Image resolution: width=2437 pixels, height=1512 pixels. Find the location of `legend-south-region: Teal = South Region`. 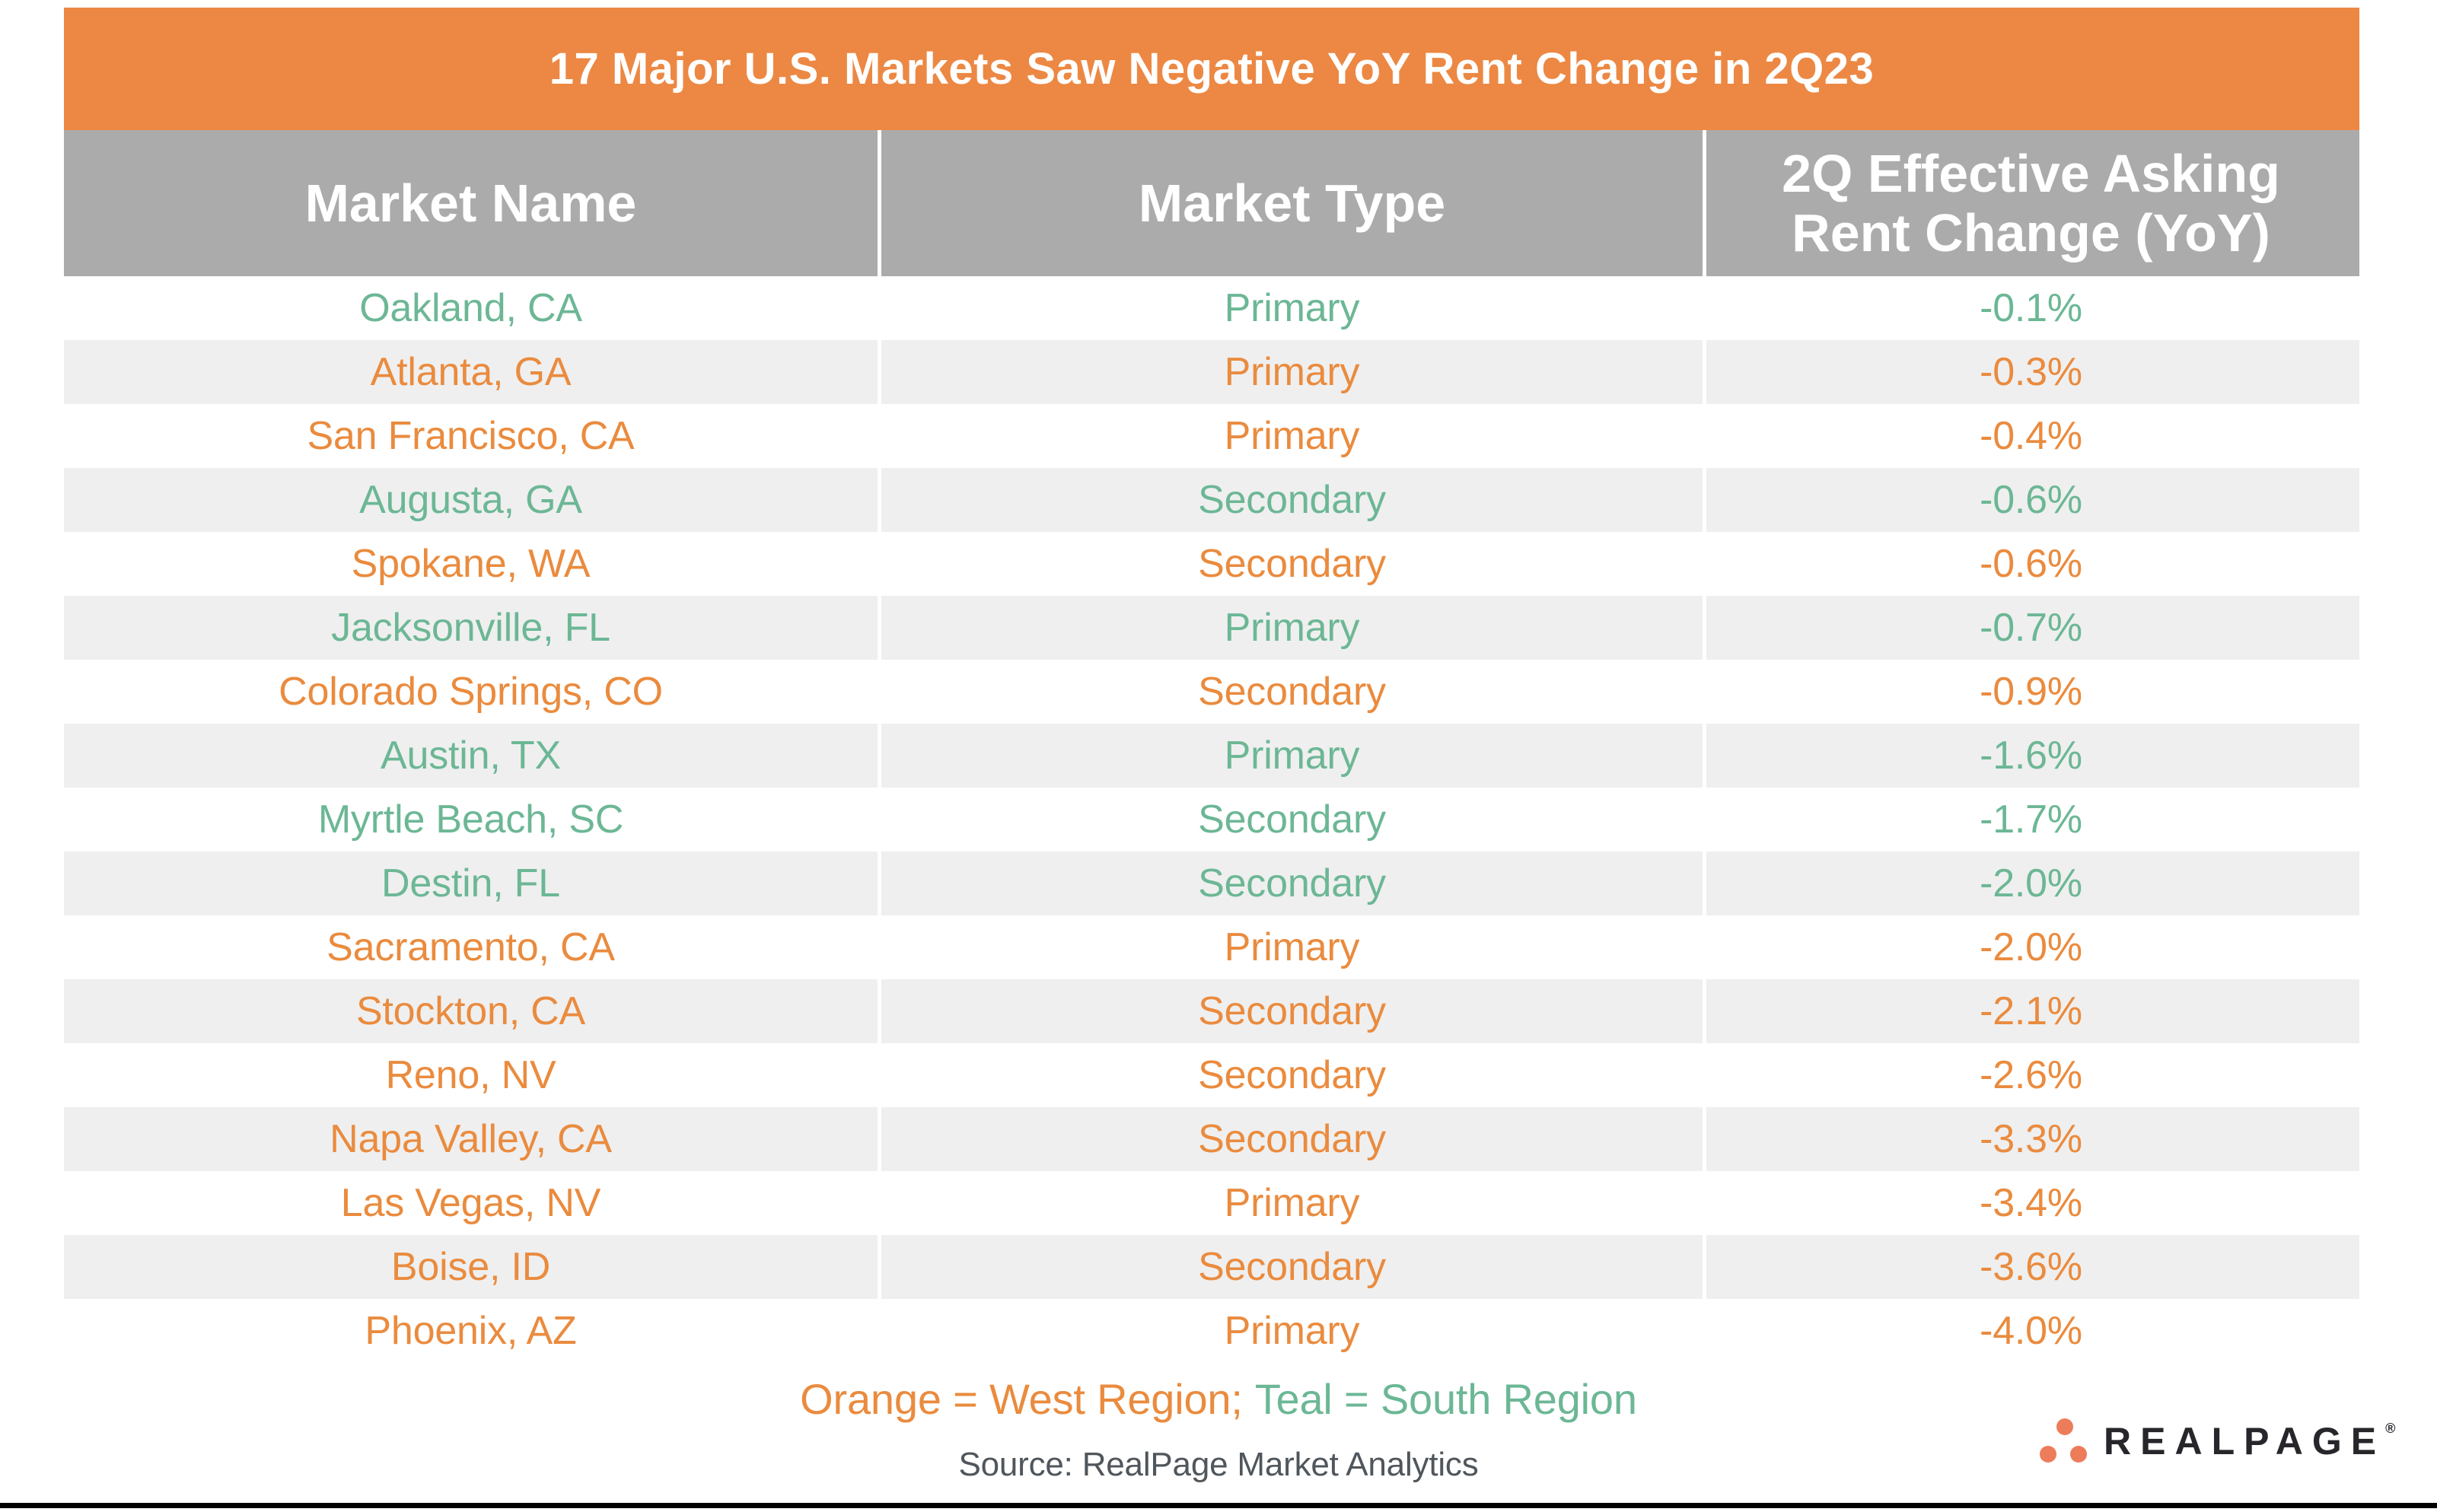

legend-south-region: Teal = South Region is located at coordinates (1445, 1399).